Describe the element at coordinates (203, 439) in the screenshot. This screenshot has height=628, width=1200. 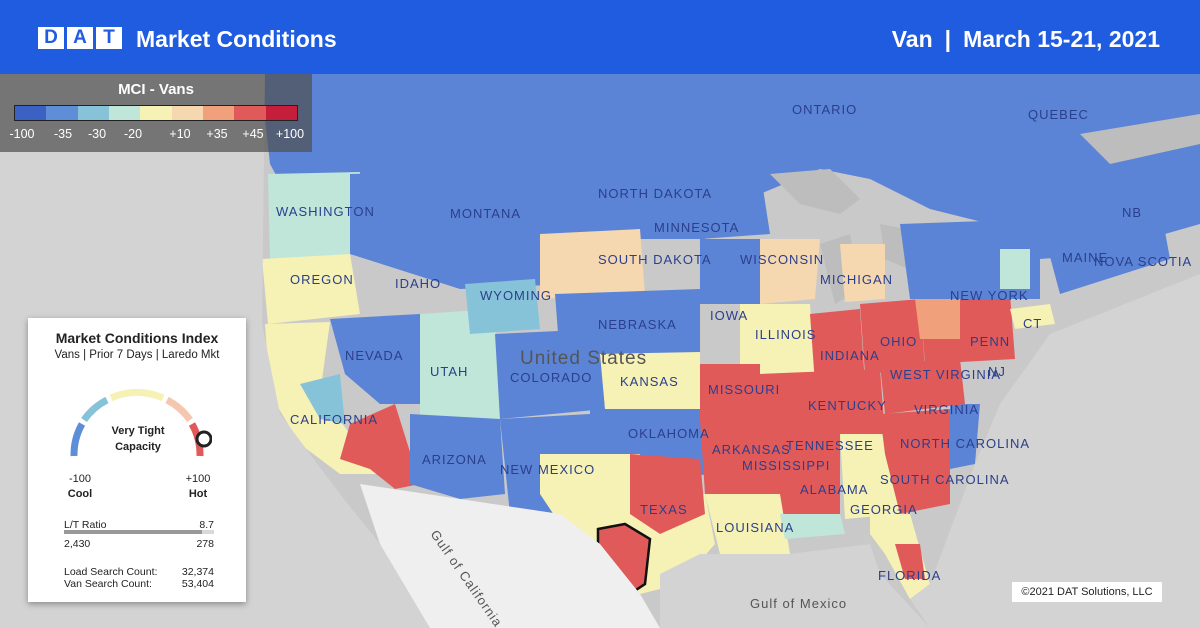
I see `gauge-indicator` at that location.